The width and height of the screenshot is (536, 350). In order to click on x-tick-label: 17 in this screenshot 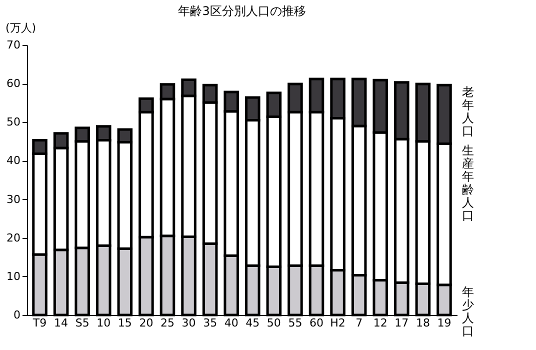, I will do `click(401, 323)`.